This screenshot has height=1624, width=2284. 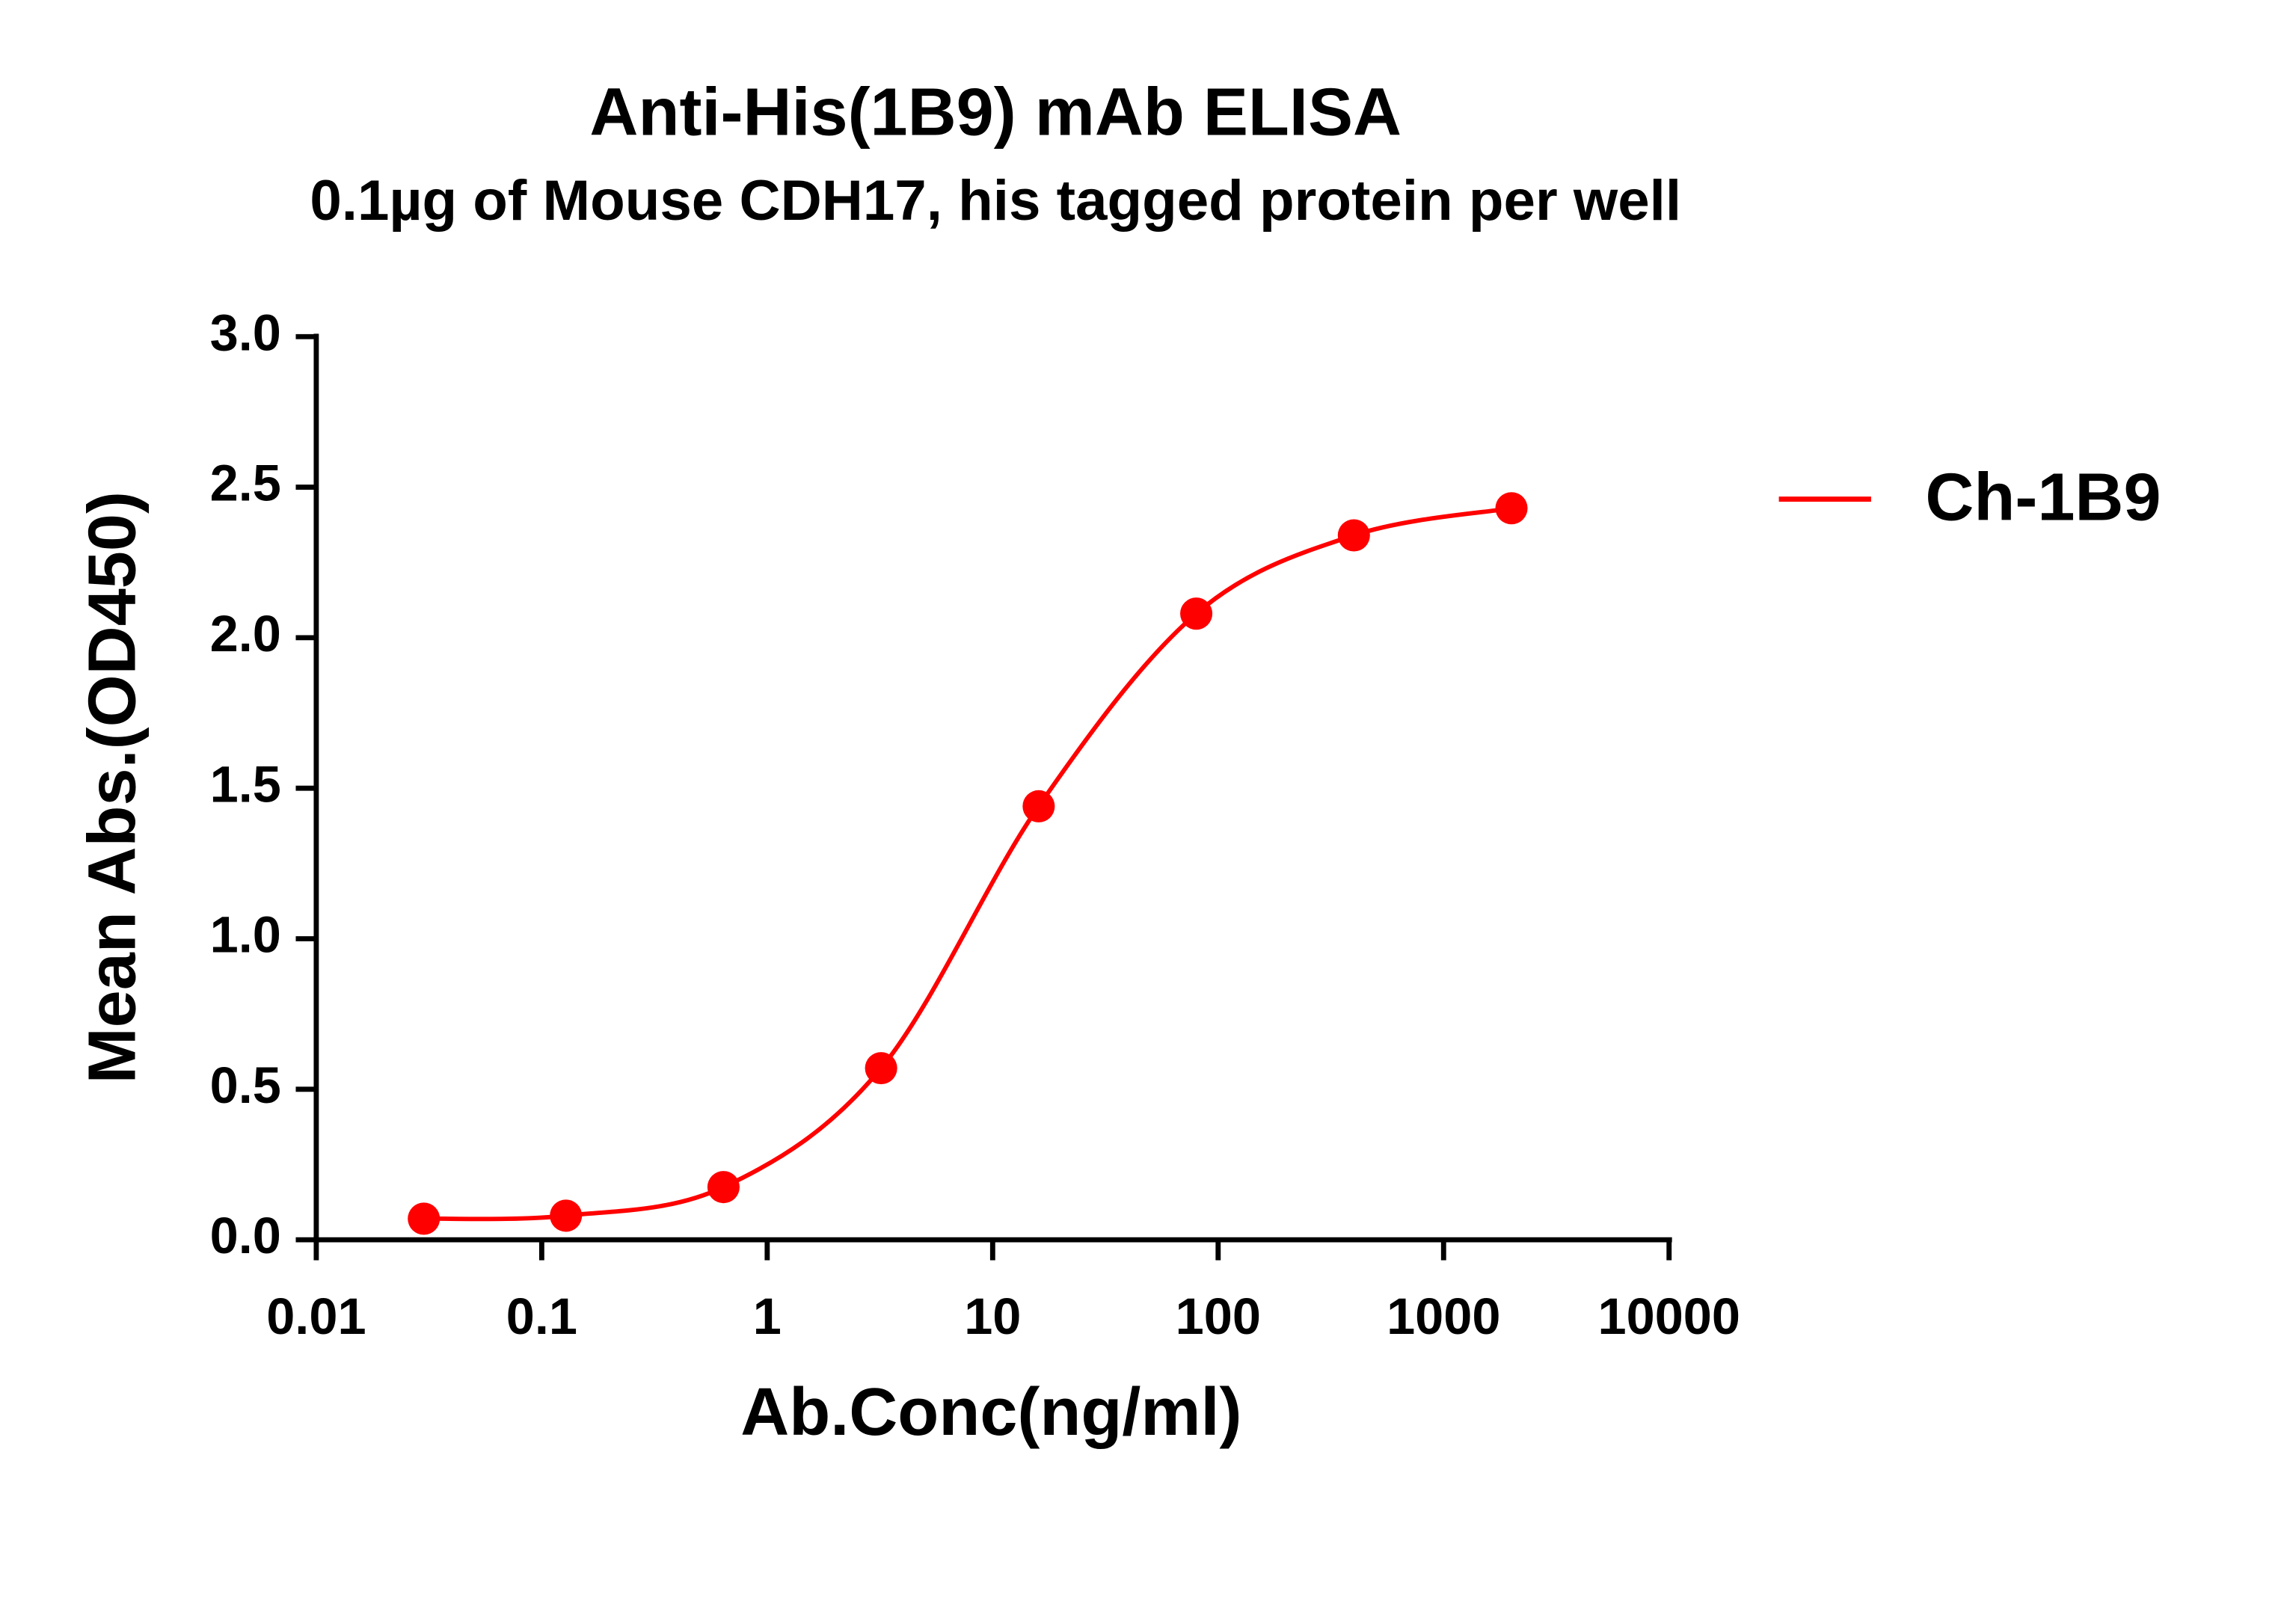 I want to click on x-tick-label: 1000, so click(x=1443, y=1316).